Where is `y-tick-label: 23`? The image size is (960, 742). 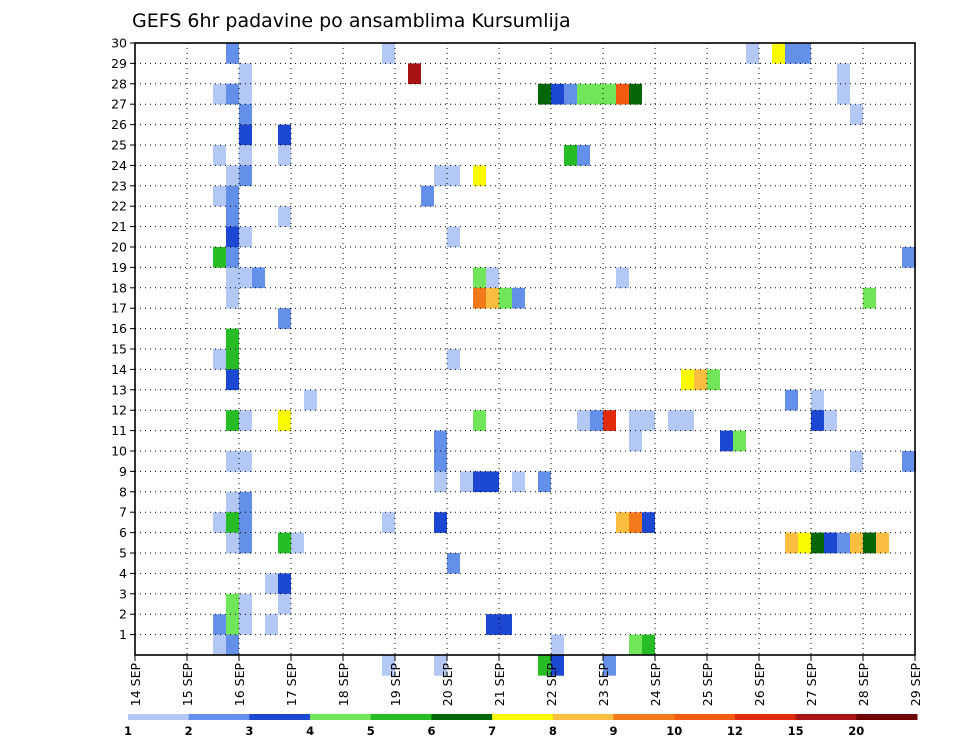
y-tick-label: 23 is located at coordinates (119, 185).